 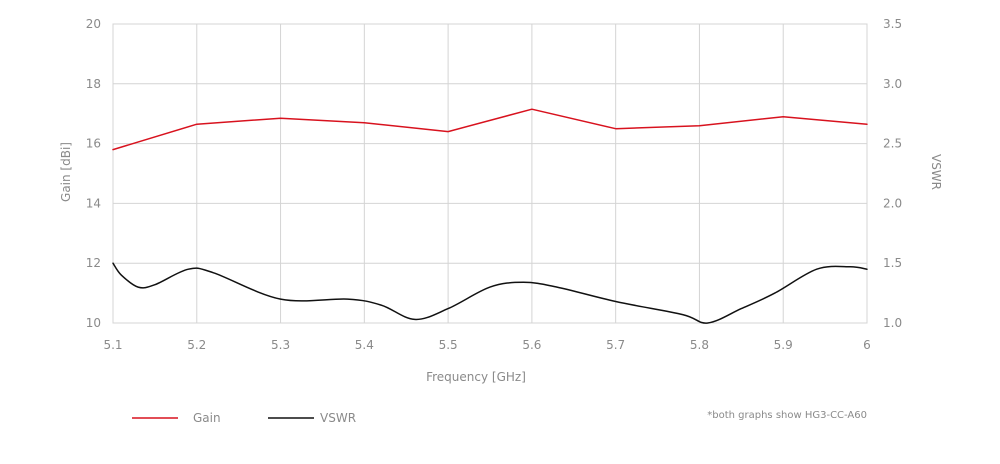 What do you see at coordinates (699, 345) in the screenshot?
I see `x-tick-label: 5.8` at bounding box center [699, 345].